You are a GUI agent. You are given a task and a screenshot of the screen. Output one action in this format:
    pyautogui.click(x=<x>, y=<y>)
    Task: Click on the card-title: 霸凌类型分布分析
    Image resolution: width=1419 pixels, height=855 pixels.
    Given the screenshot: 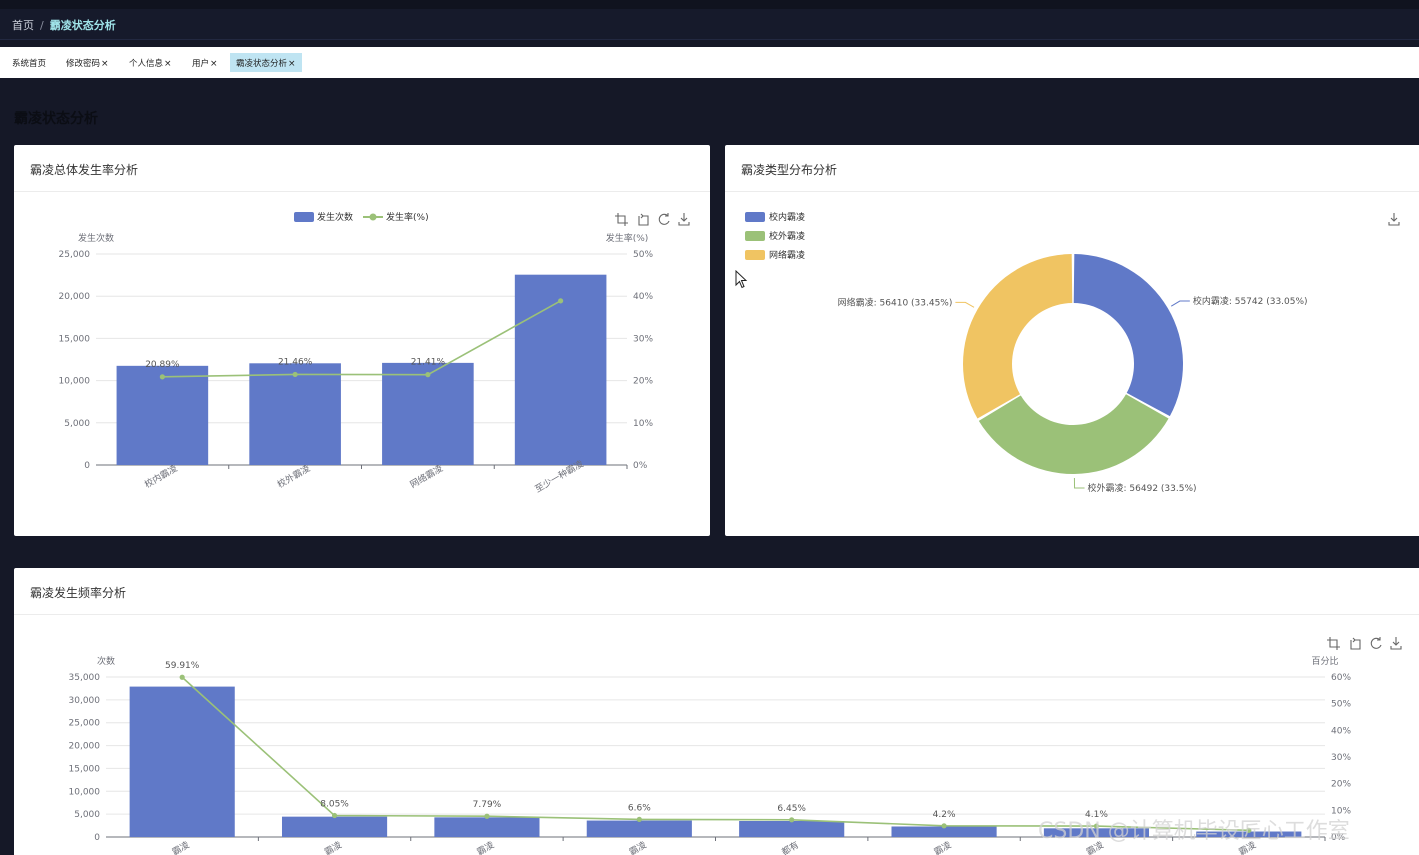 What is the action you would take?
    pyautogui.click(x=1072, y=168)
    